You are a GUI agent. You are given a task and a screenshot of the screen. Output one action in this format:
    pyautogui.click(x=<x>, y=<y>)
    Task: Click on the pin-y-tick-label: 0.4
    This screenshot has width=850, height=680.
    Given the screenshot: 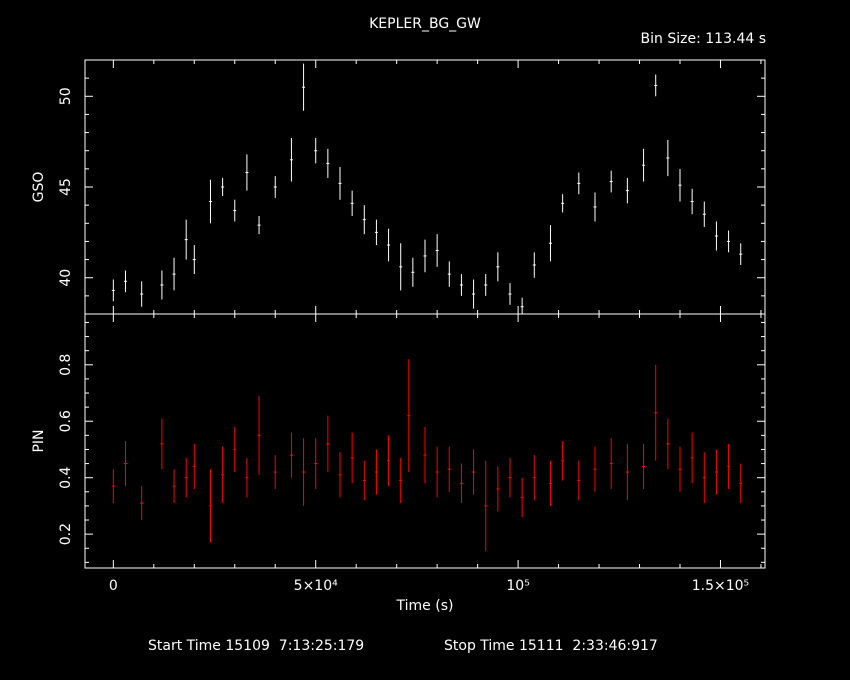 What is the action you would take?
    pyautogui.click(x=66, y=477)
    